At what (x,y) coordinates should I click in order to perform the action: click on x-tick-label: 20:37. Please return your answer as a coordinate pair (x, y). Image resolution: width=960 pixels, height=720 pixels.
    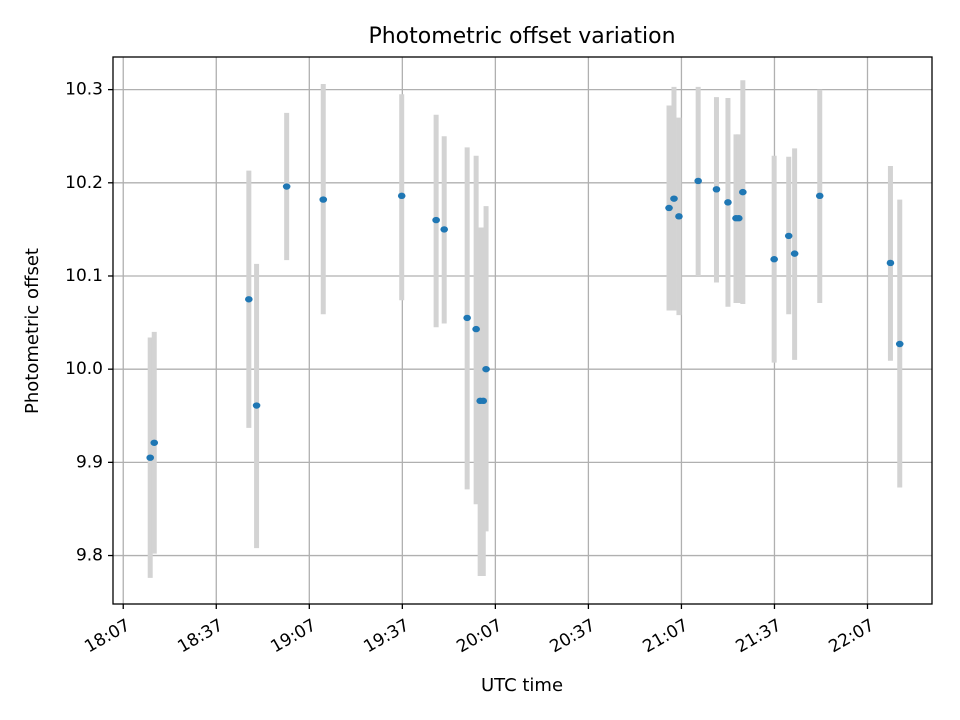
    Looking at the image, I should click on (572, 636).